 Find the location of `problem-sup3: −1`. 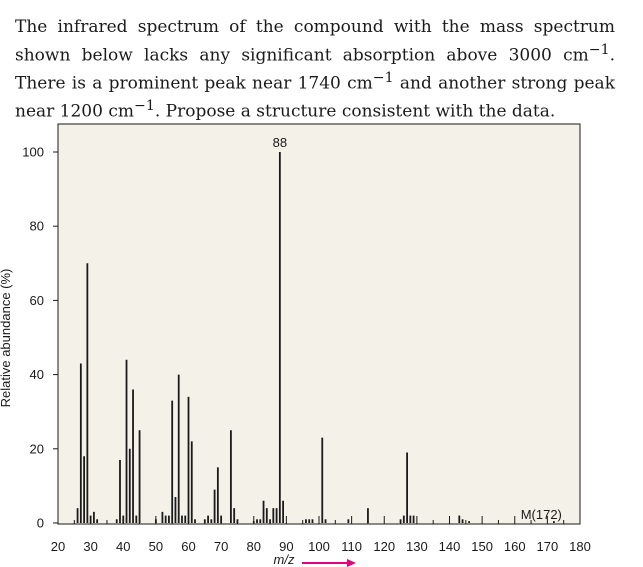

problem-sup3: −1 is located at coordinates (144, 105).